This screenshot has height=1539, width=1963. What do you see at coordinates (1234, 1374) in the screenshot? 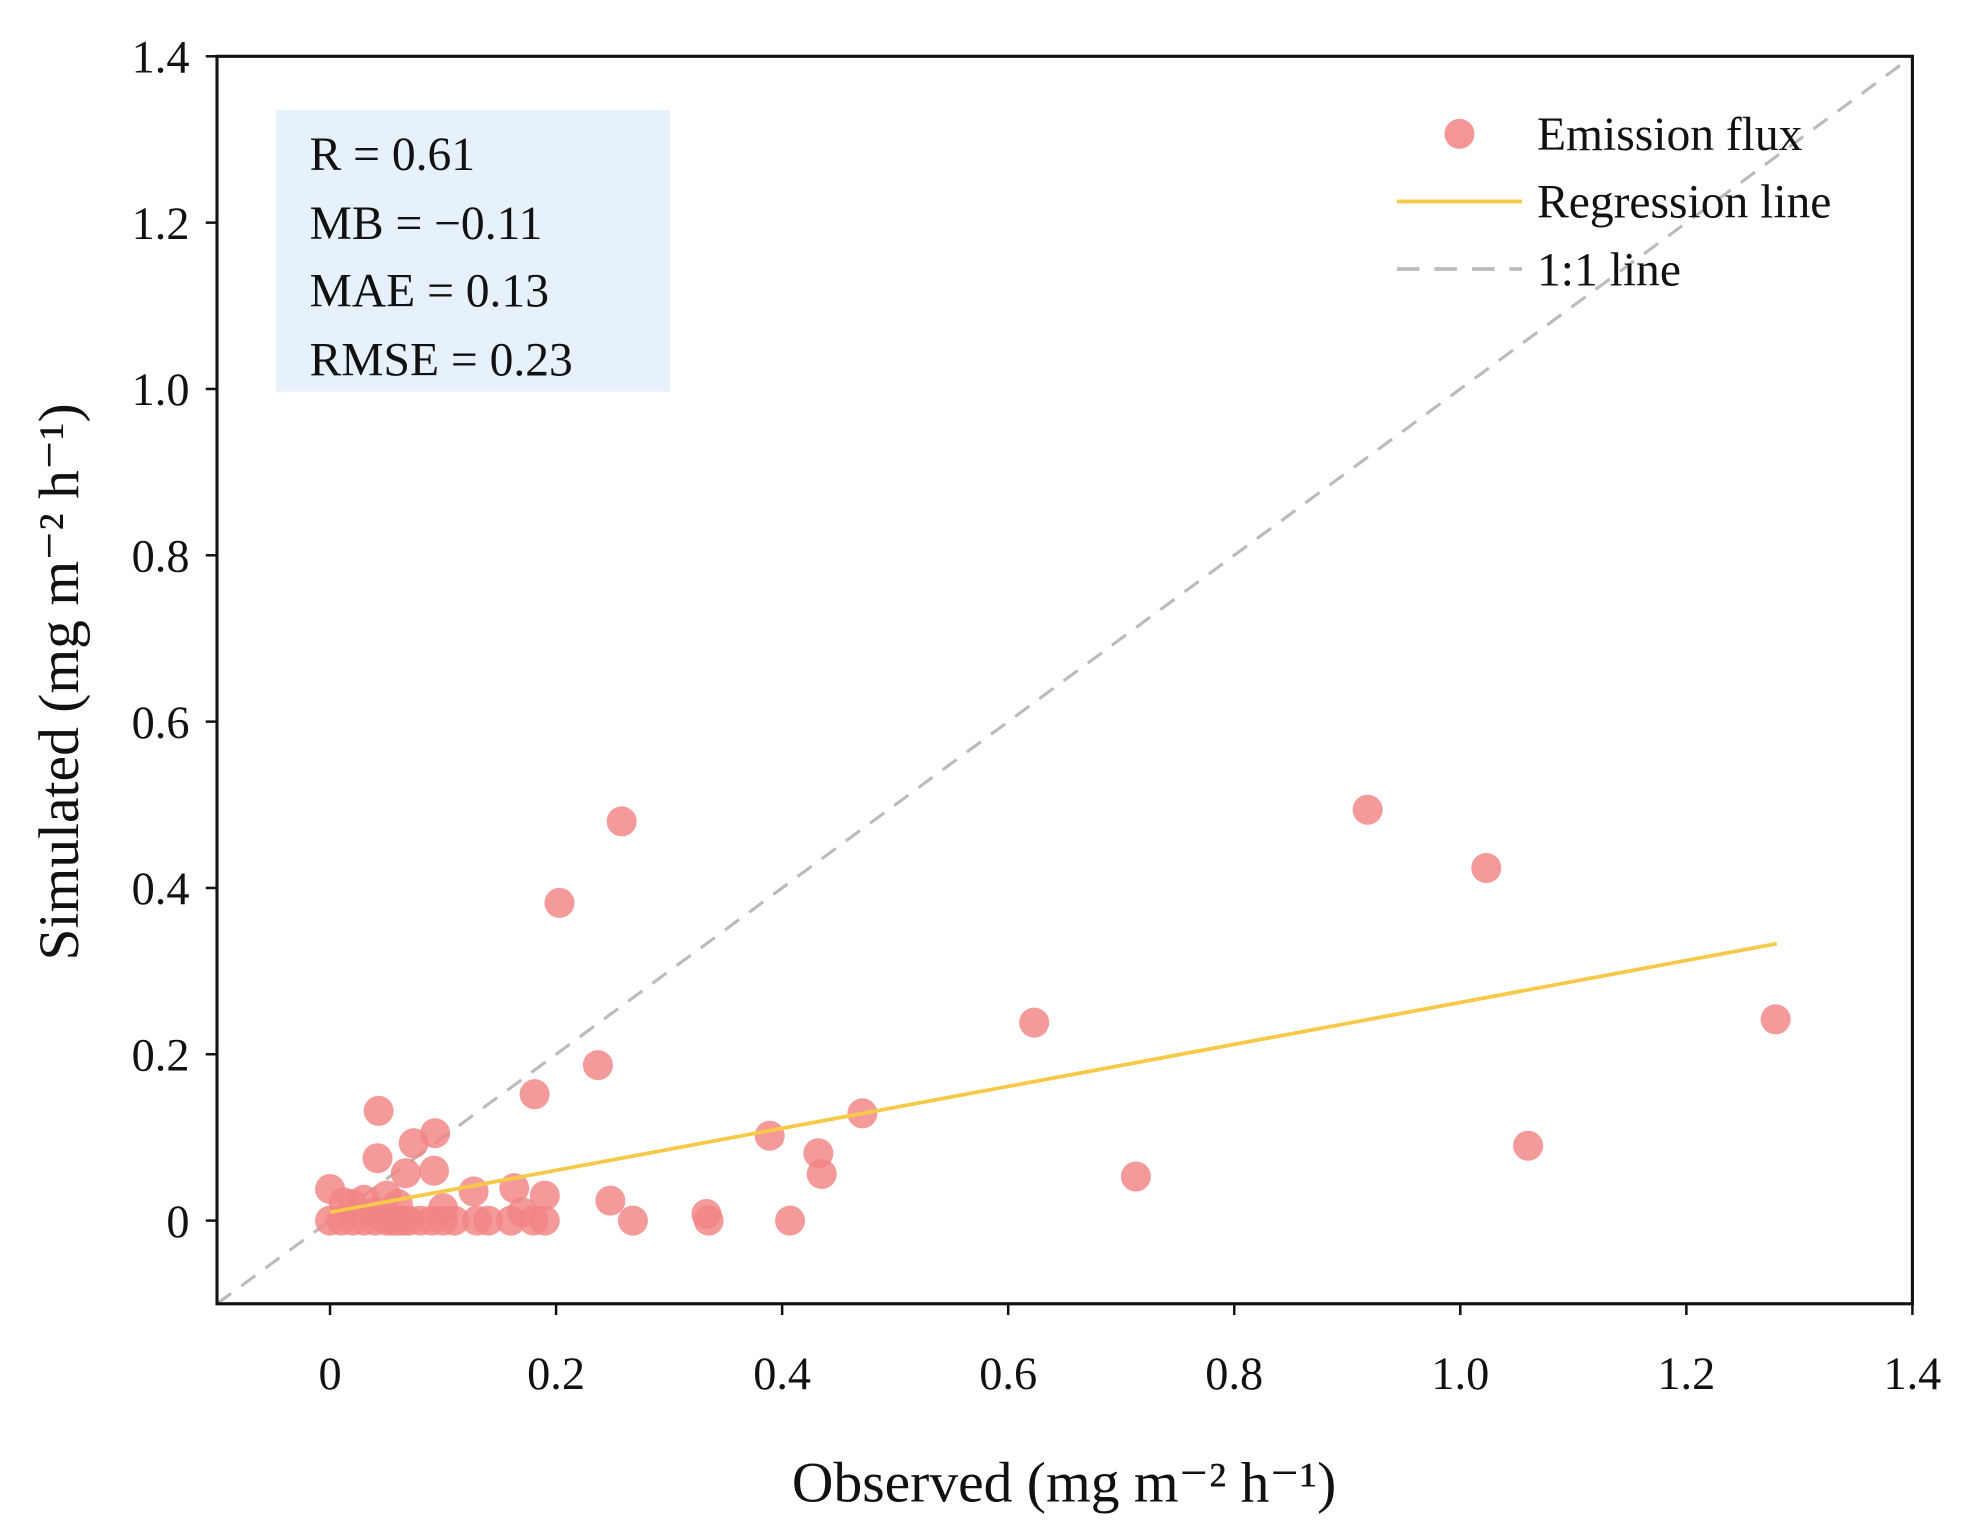
I see `x-tick-label: 0.8` at bounding box center [1234, 1374].